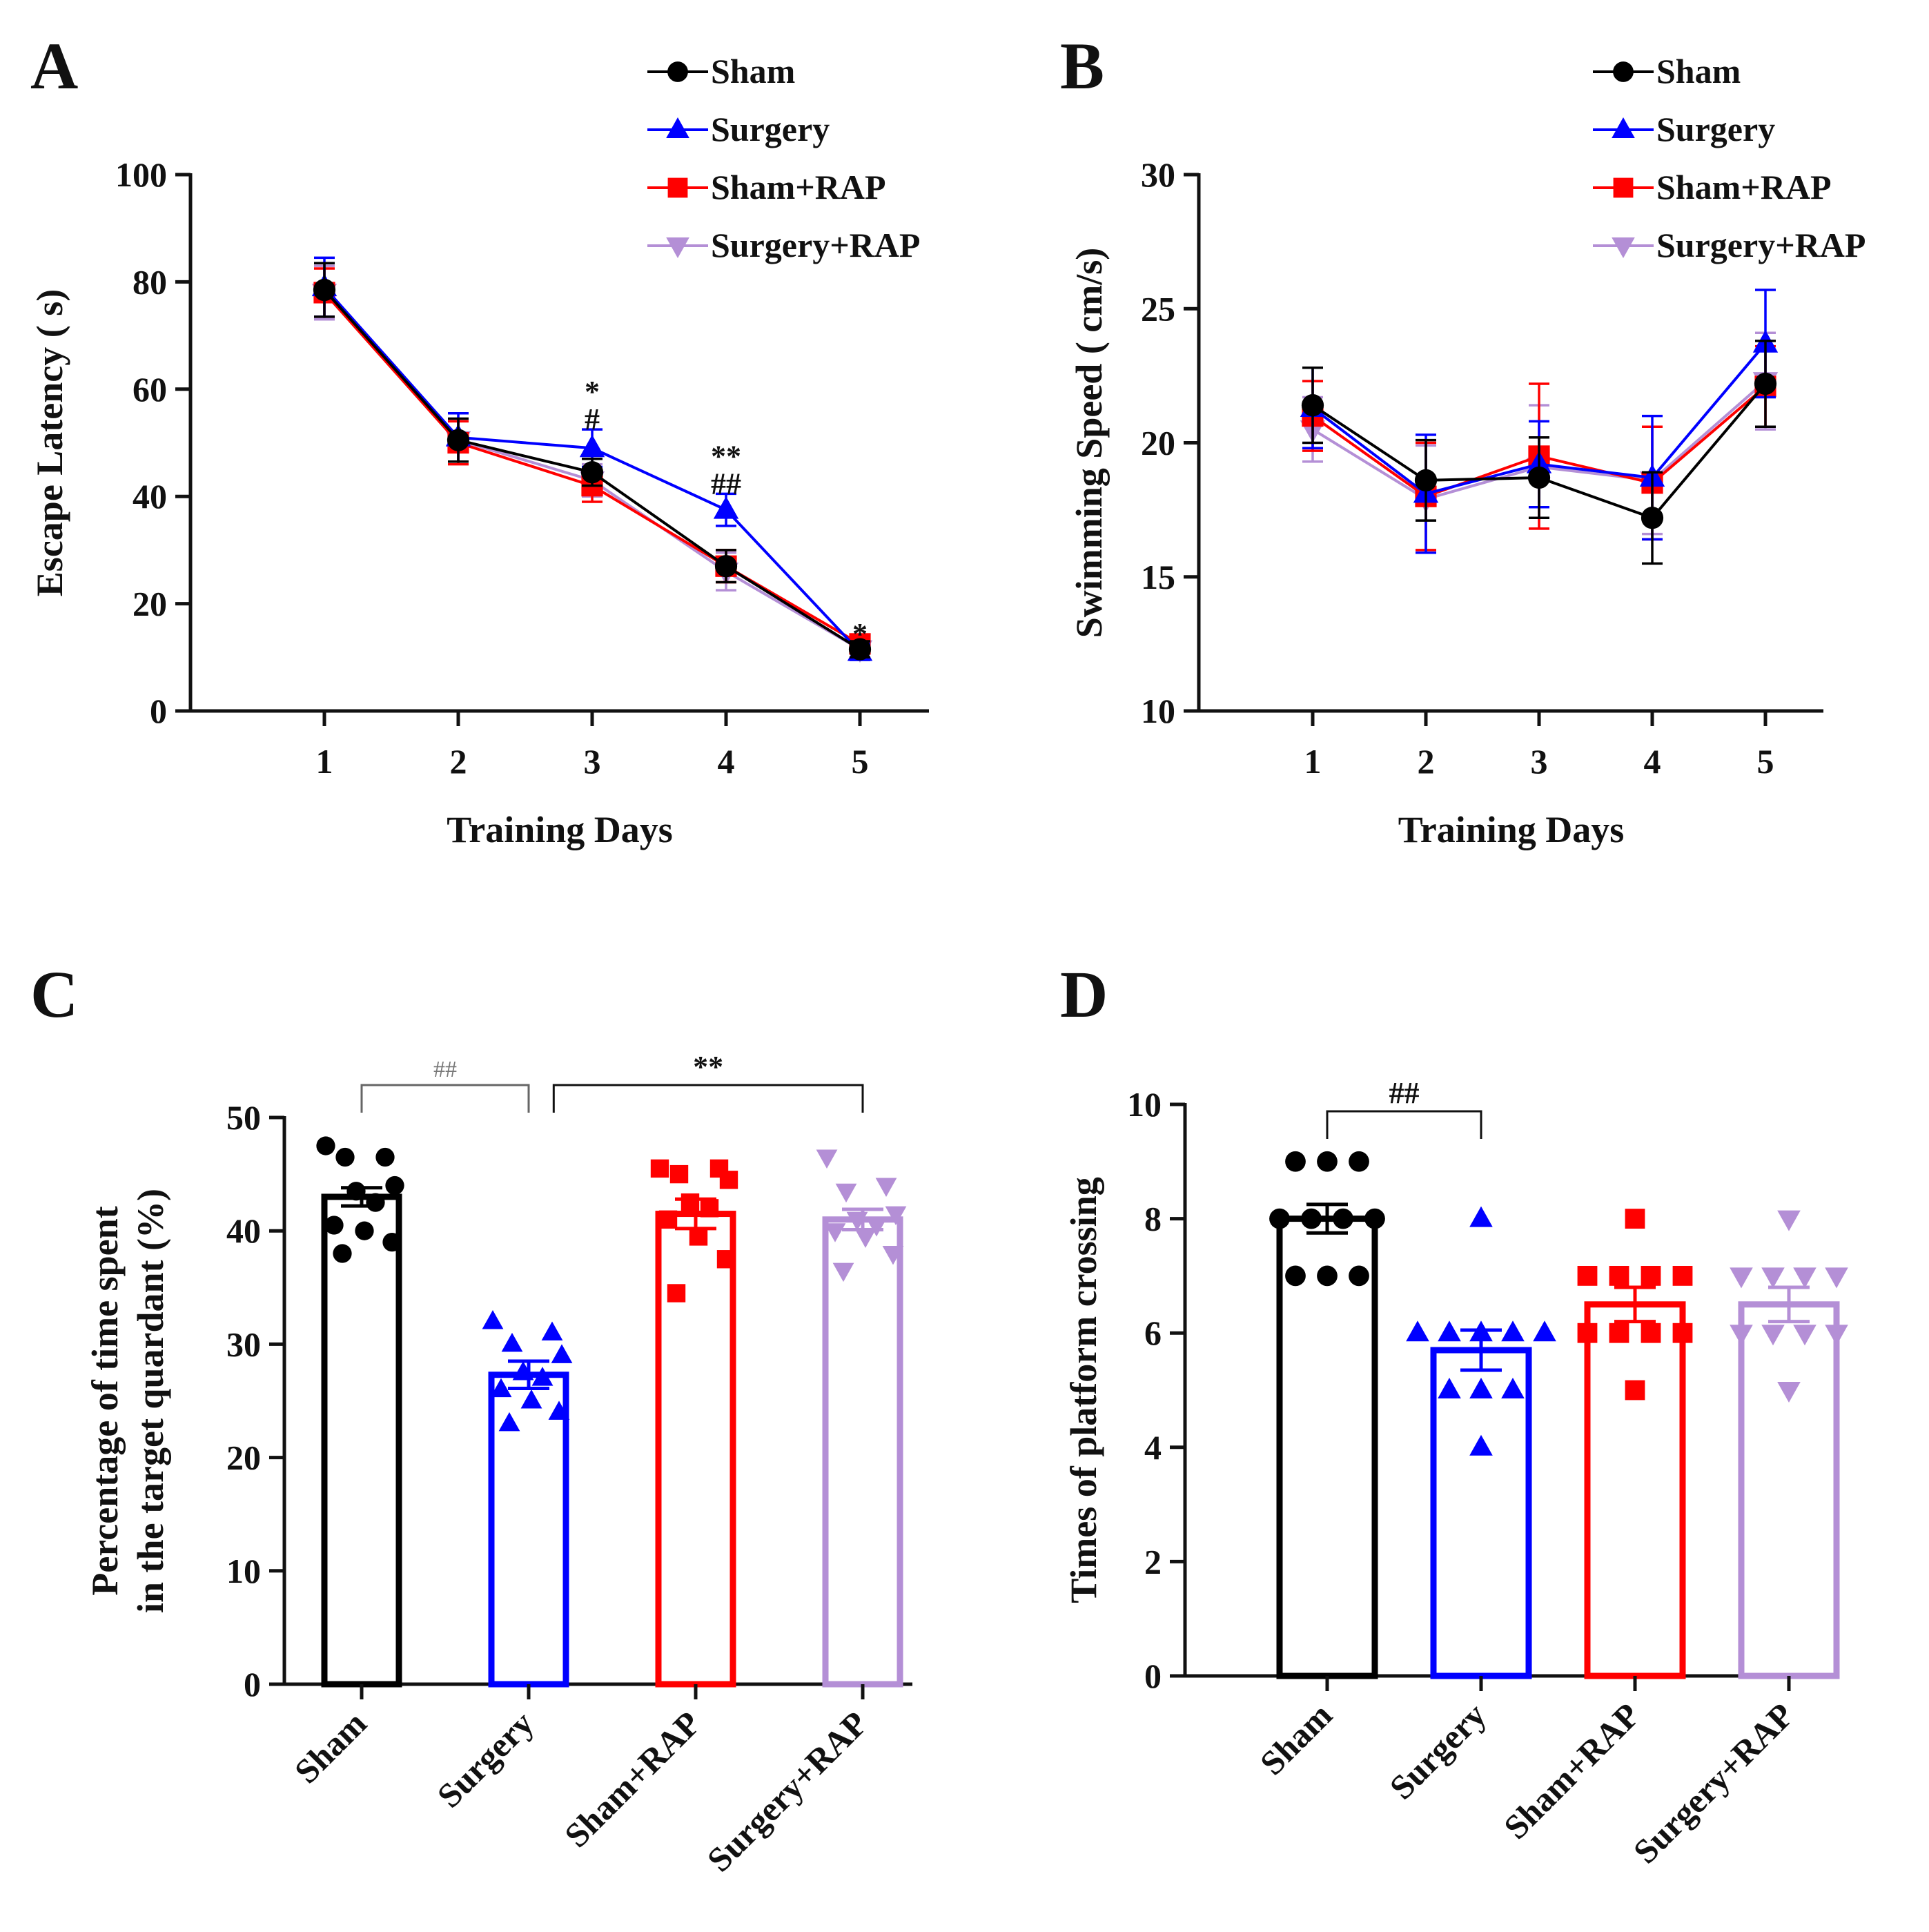  What do you see at coordinates (150, 281) in the screenshot?
I see `panel-a-y-tick-label: 80` at bounding box center [150, 281].